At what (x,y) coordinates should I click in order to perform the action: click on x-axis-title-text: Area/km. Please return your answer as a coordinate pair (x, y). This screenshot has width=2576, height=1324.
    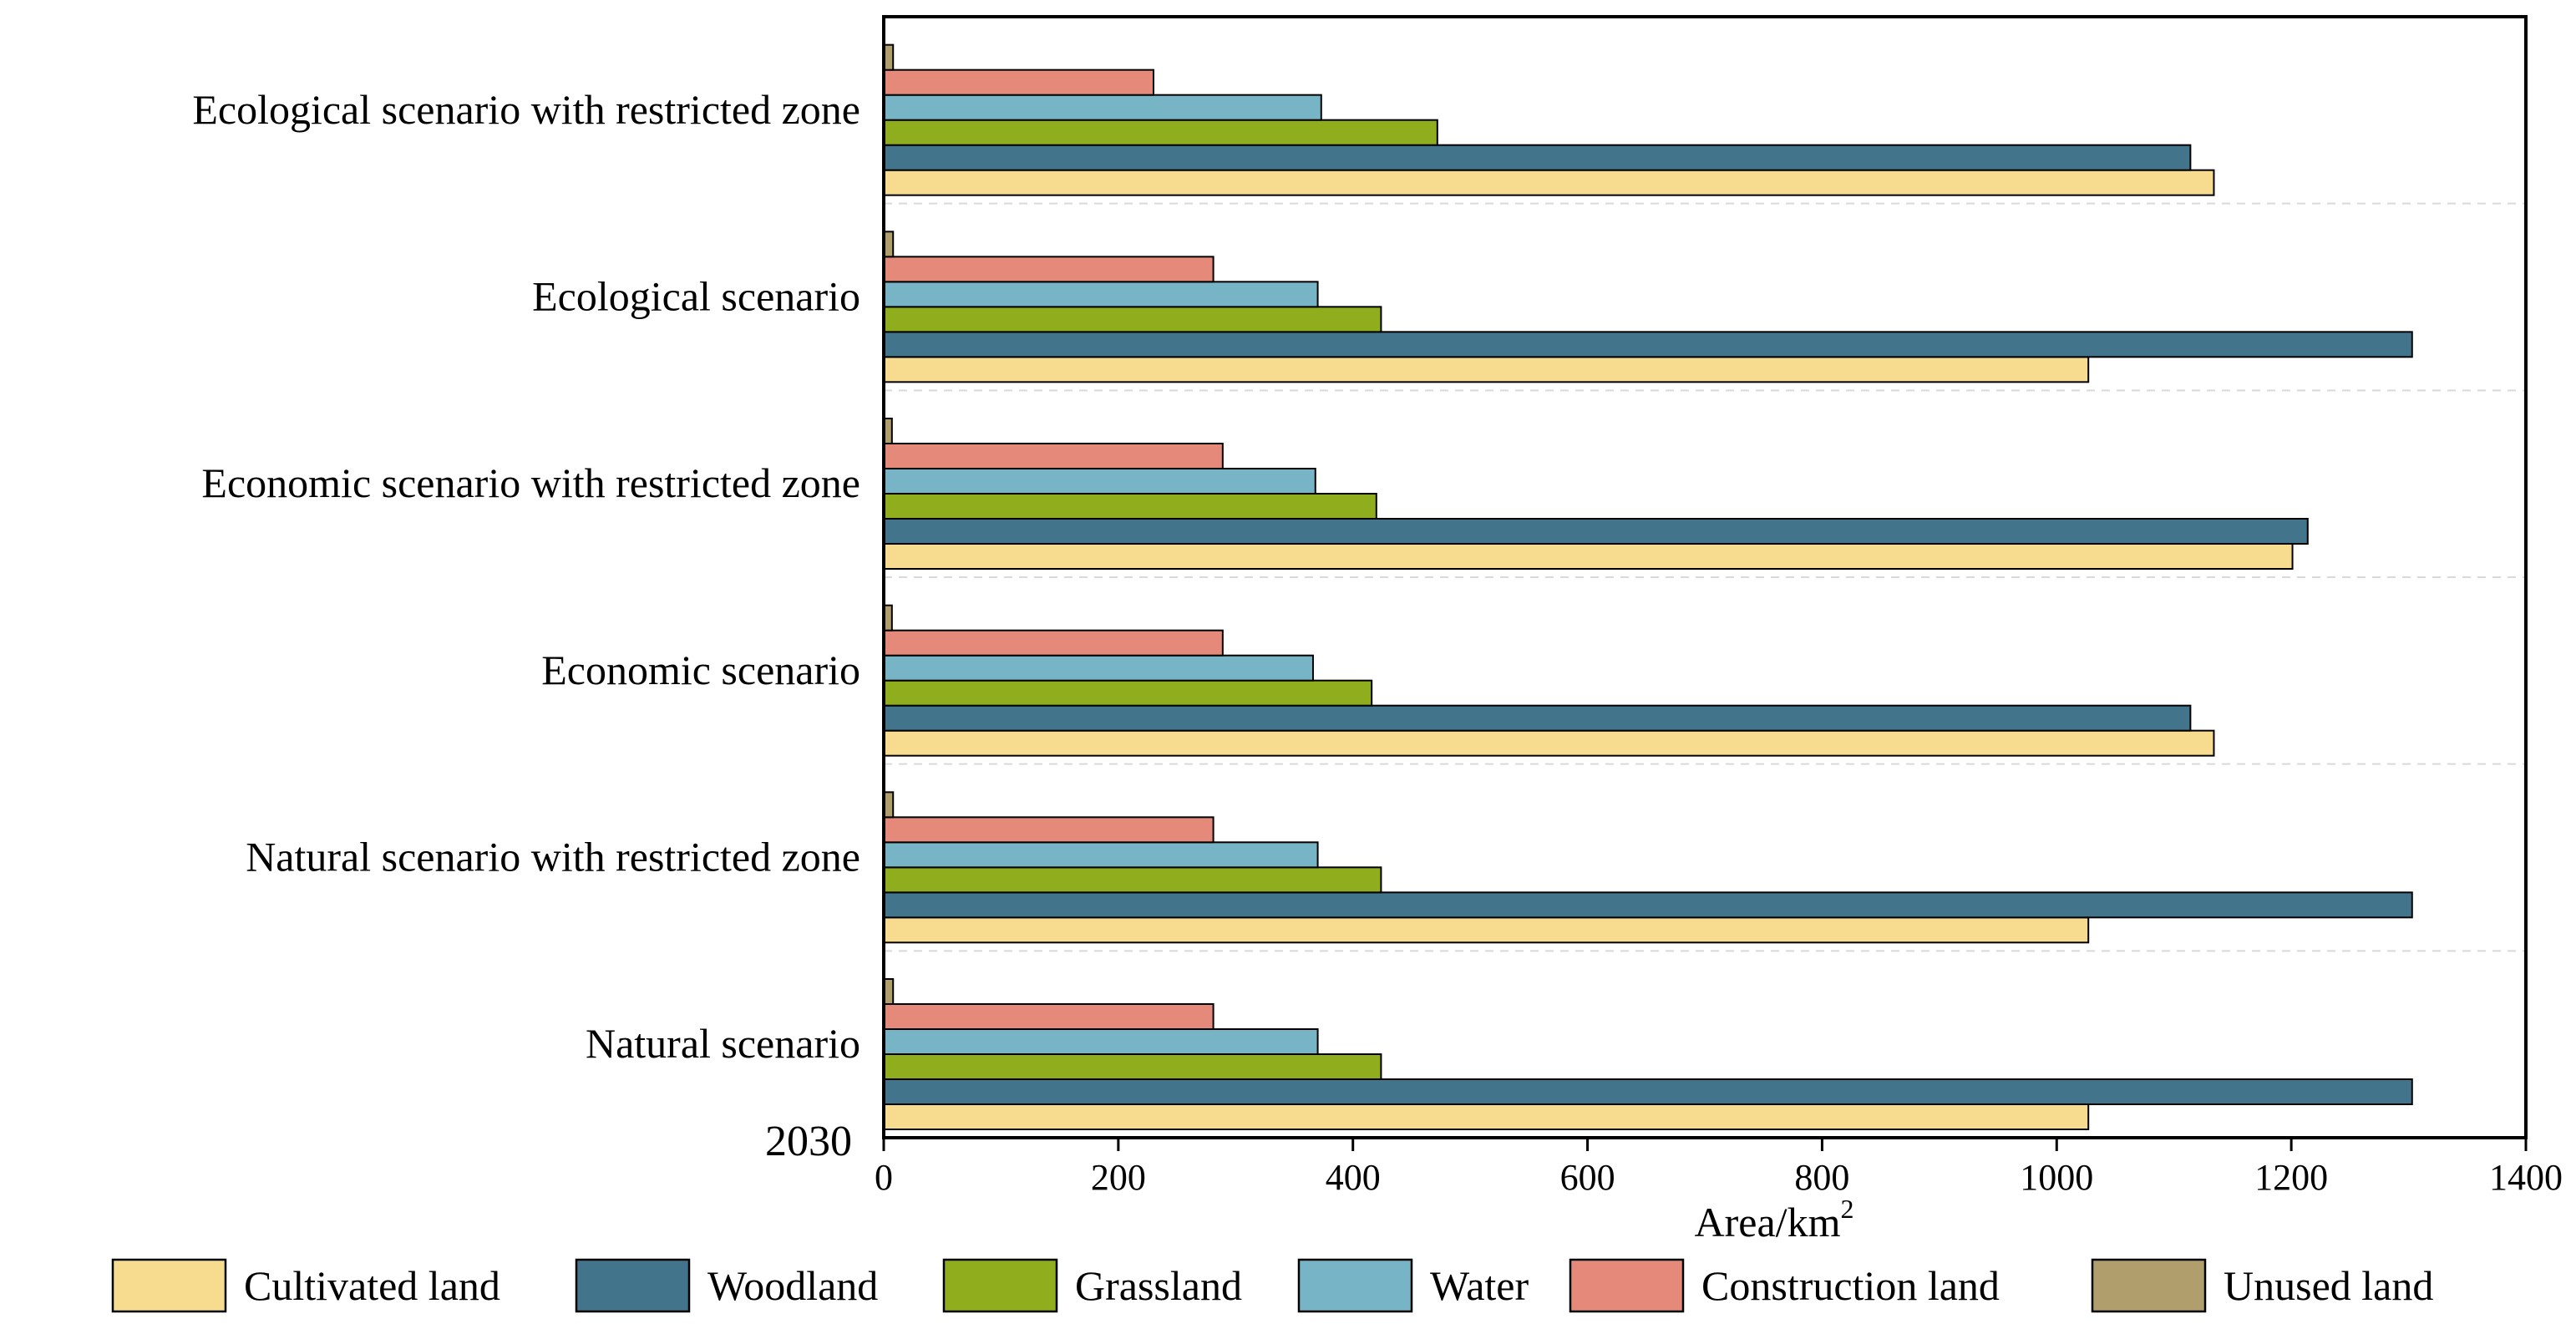
    Looking at the image, I should click on (1768, 1222).